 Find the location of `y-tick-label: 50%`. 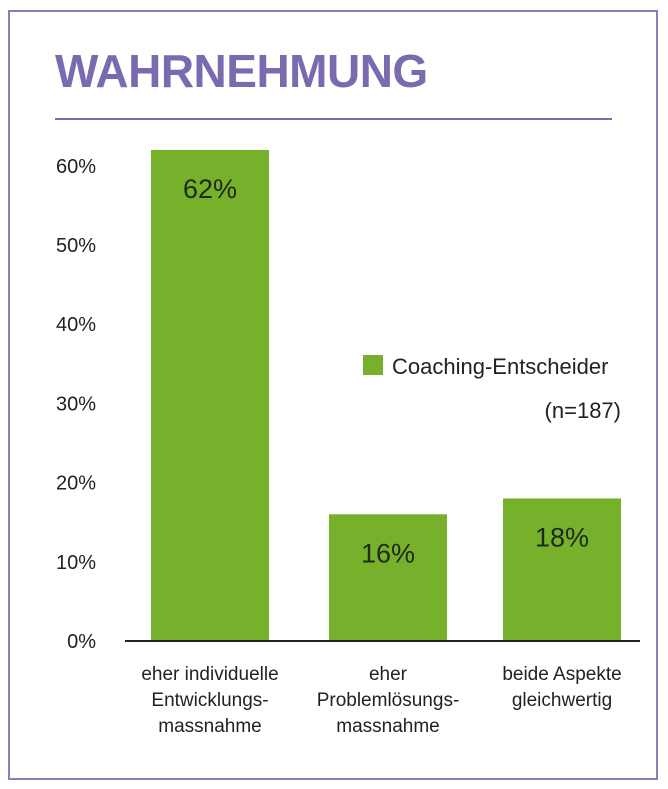

y-tick-label: 50% is located at coordinates (76, 246).